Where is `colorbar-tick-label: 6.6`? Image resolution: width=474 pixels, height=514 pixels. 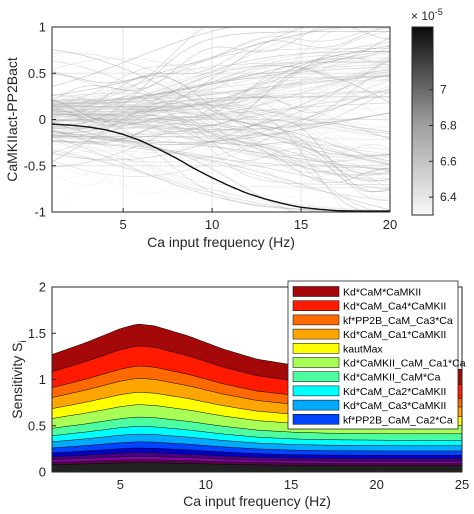
colorbar-tick-label: 6.6 is located at coordinates (448, 161).